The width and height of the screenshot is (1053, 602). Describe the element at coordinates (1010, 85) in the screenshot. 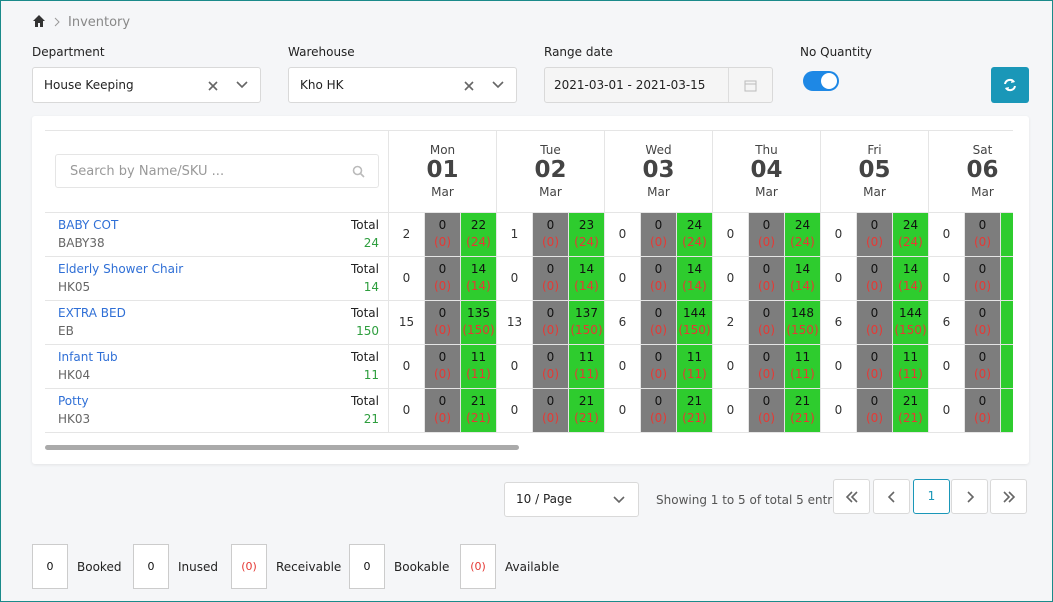

I see `refresh-button` at that location.